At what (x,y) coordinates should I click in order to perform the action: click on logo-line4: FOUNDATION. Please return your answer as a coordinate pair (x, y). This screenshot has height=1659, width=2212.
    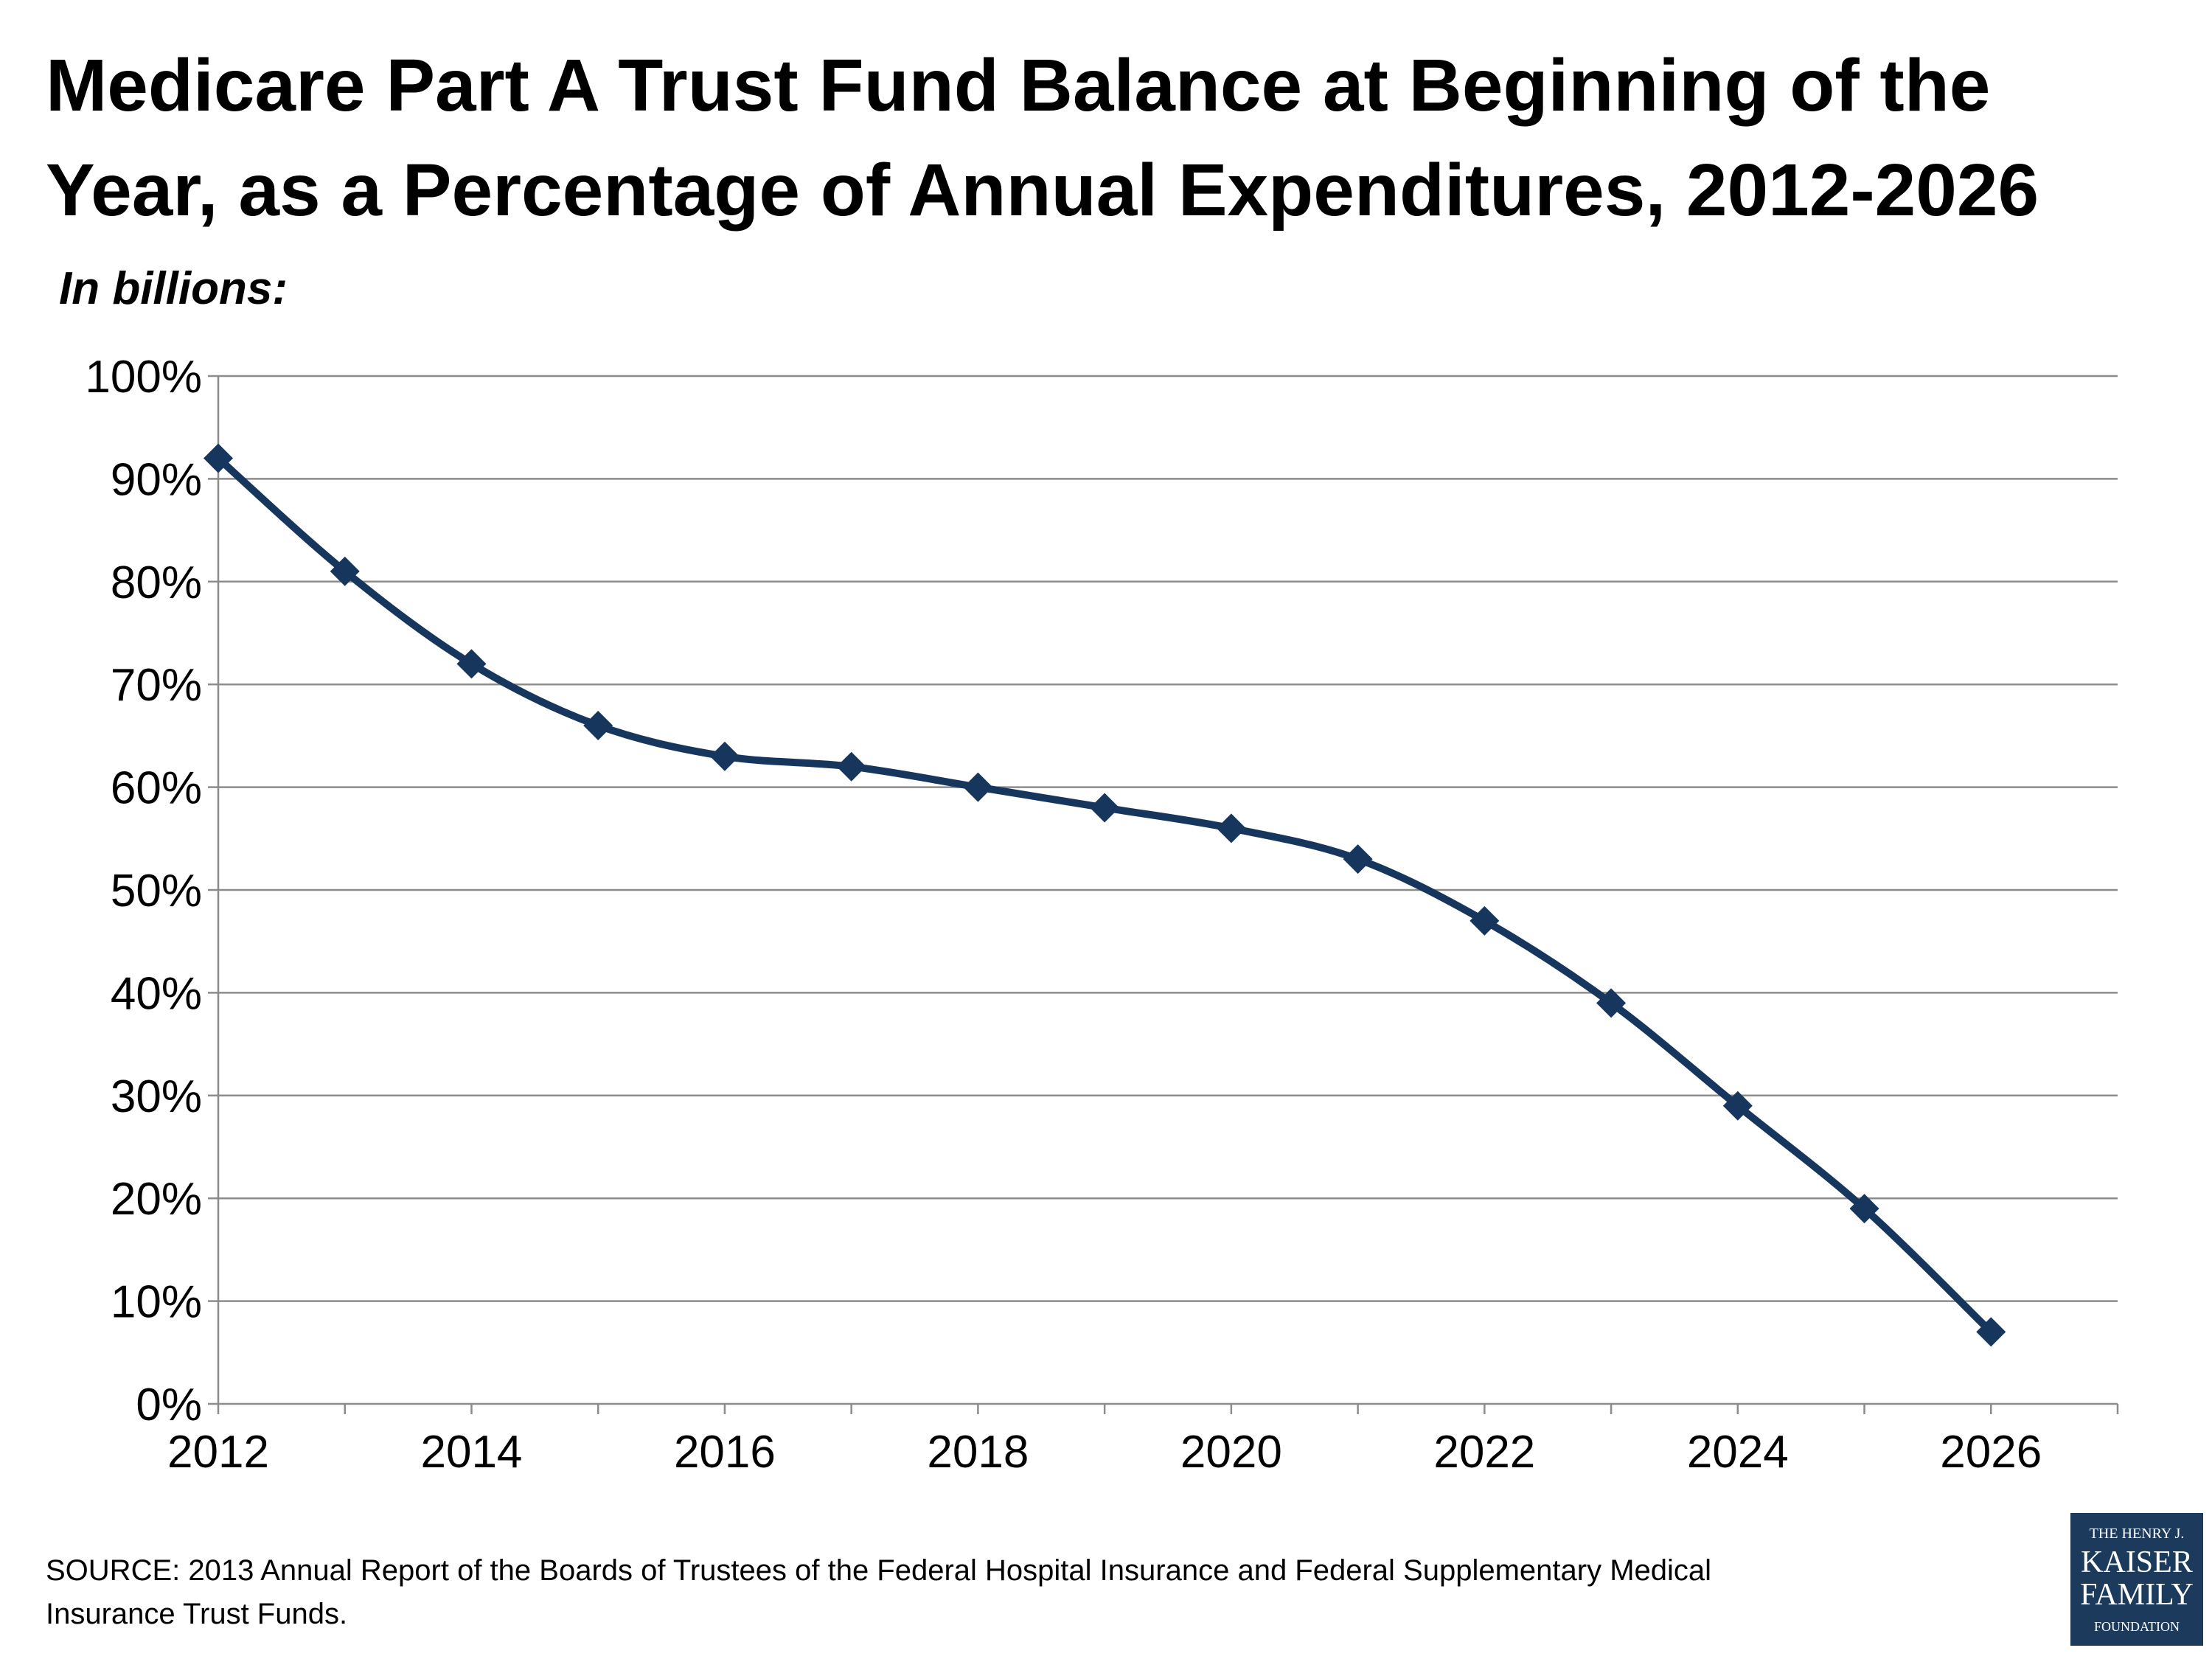
    Looking at the image, I should click on (2137, 1626).